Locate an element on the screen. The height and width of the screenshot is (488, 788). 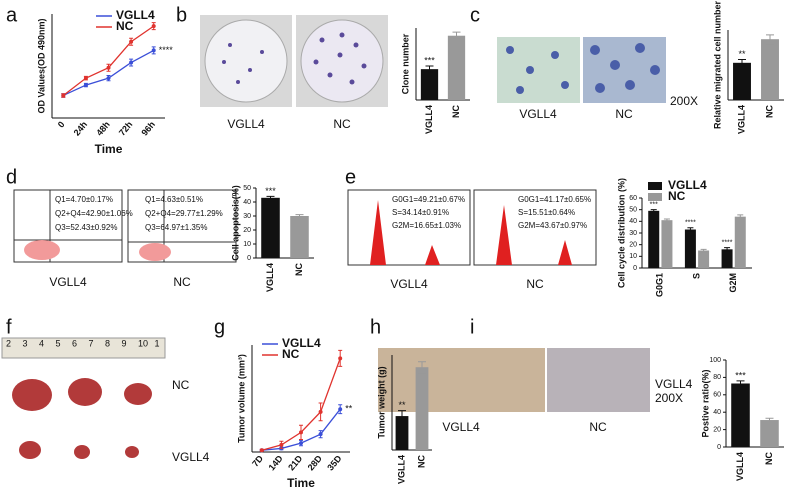
ruler-number: 2 is located at coordinates (8, 343).